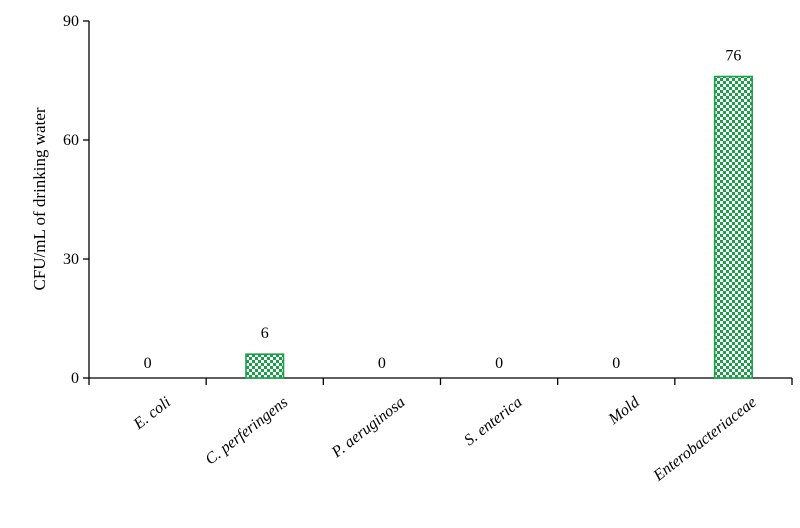 The height and width of the screenshot is (528, 800). Describe the element at coordinates (705, 439) in the screenshot. I see `category-label: Enterobacteriaceae` at that location.